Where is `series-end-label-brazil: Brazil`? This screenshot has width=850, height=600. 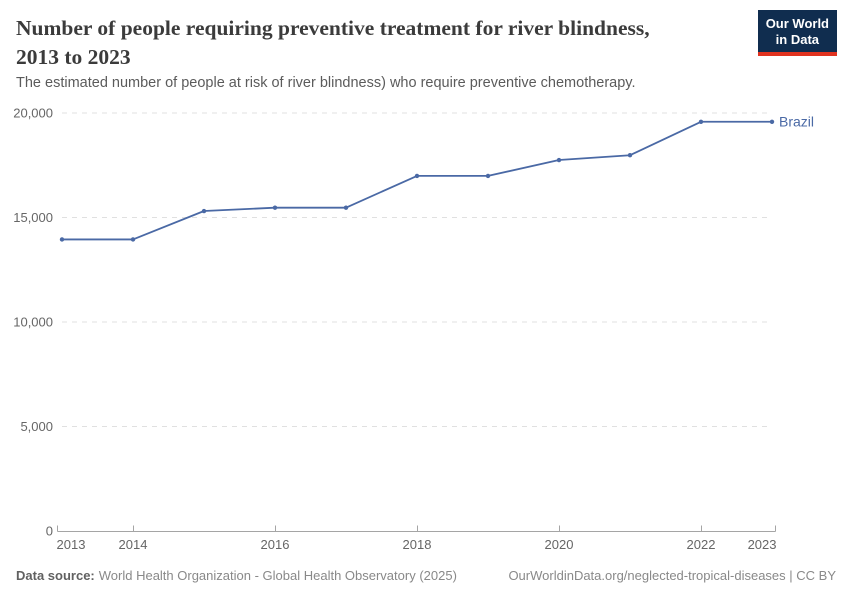 series-end-label-brazil: Brazil is located at coordinates (796, 121).